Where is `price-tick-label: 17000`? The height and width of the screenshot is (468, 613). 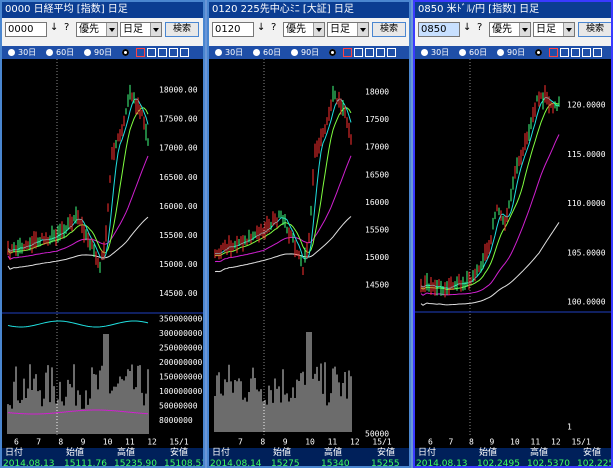 price-tick-label: 17000 is located at coordinates (377, 147).